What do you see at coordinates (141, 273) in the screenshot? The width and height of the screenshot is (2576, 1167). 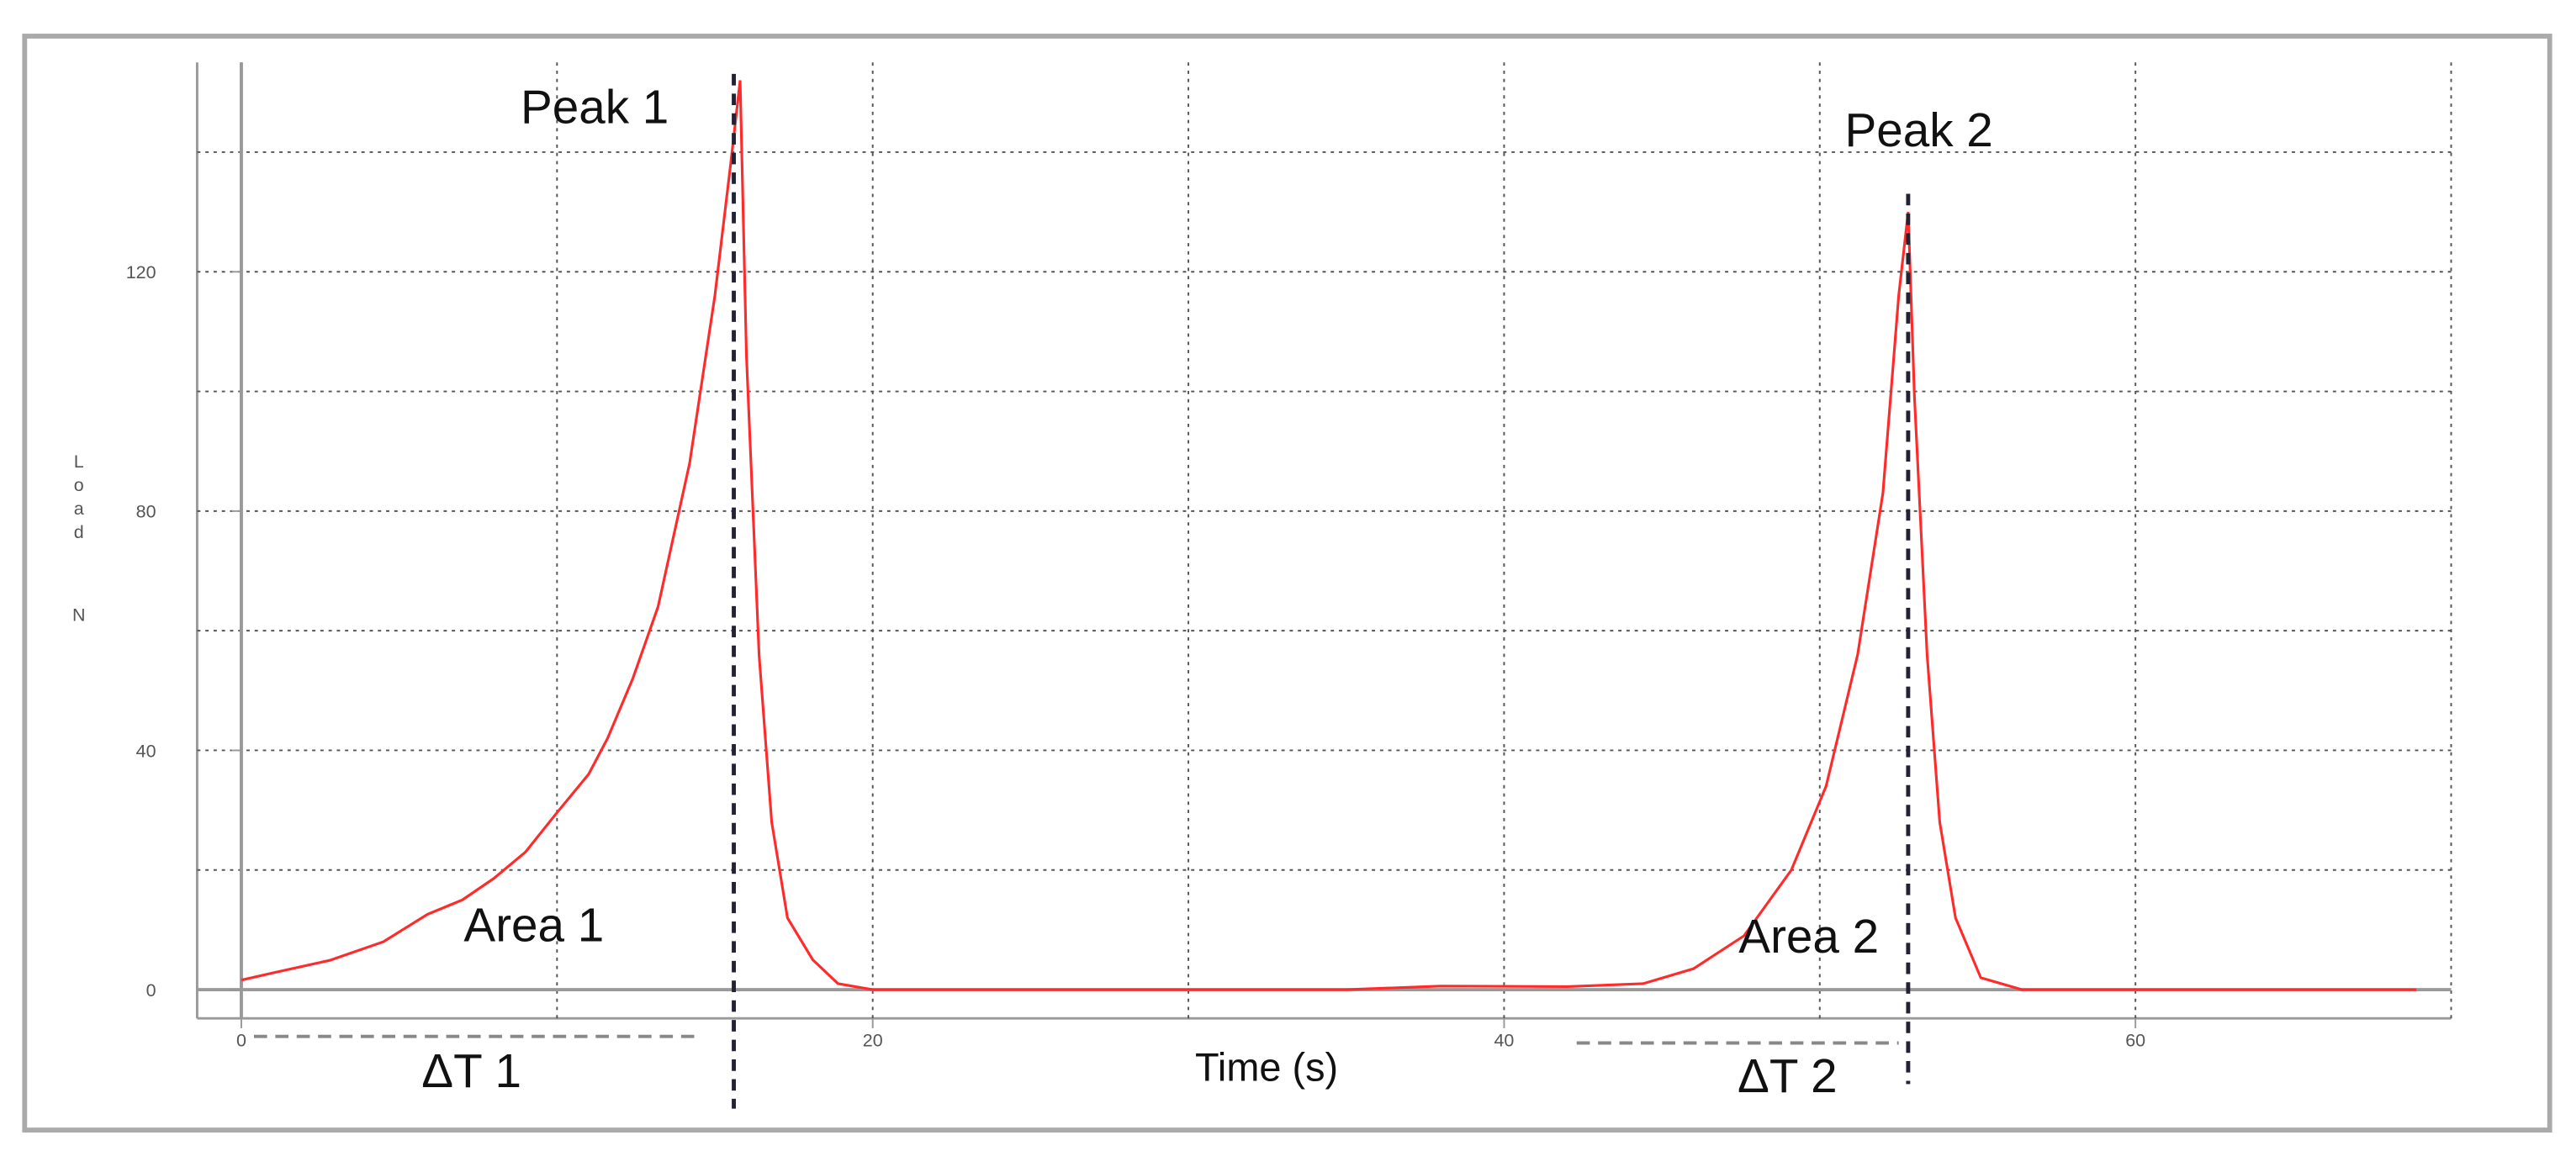 I see `y-tick-label: 120` at bounding box center [141, 273].